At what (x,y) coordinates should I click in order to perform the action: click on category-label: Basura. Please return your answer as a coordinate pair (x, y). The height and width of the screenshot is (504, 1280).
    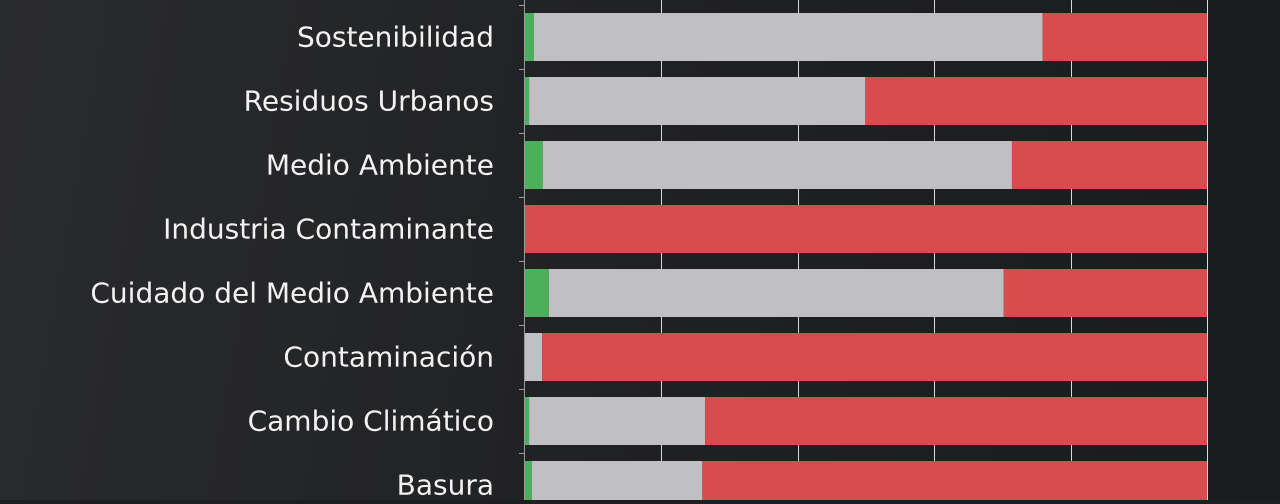
    Looking at the image, I should click on (445, 485).